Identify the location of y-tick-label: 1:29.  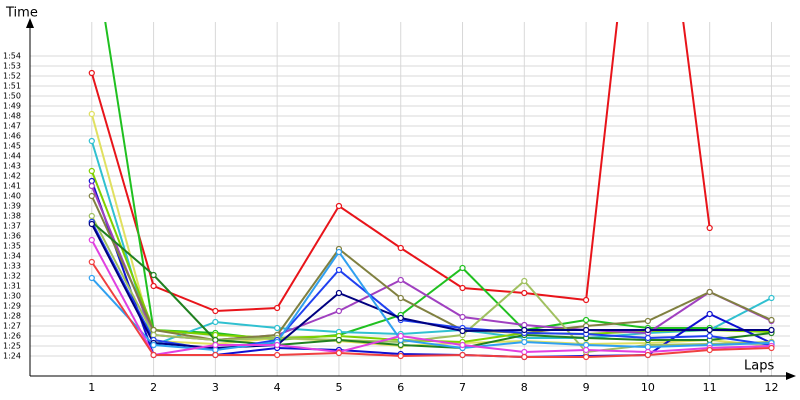
(12, 306).